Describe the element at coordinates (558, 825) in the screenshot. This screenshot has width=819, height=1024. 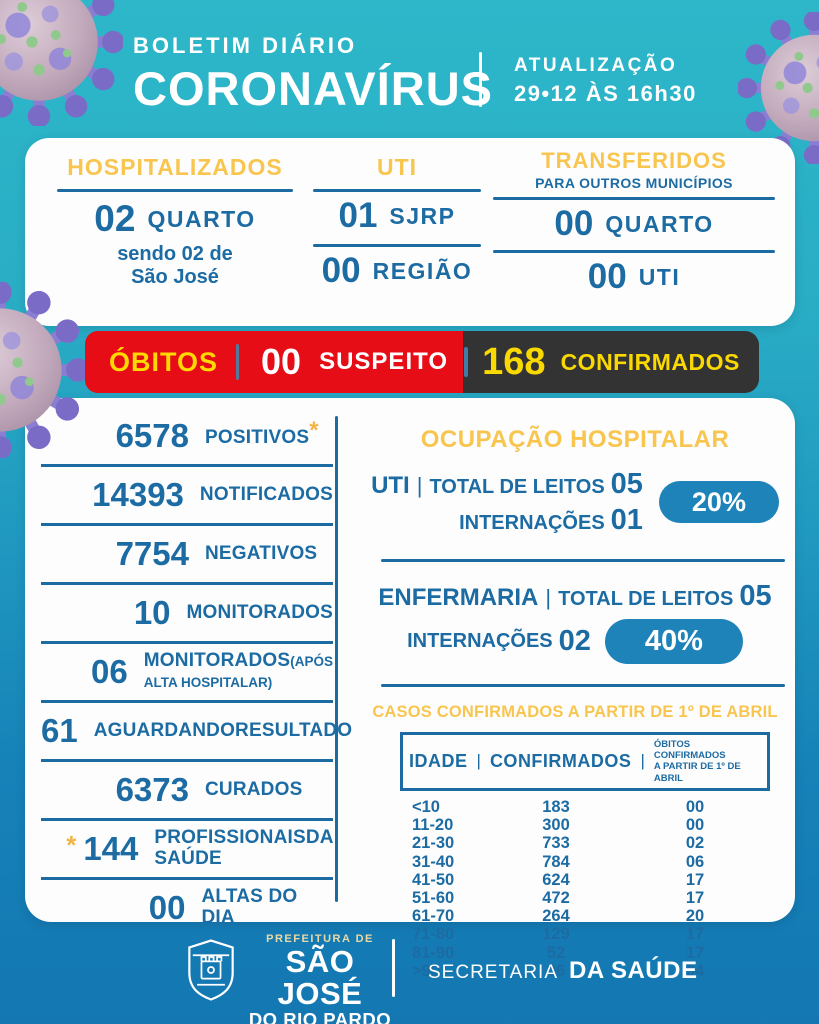
I see `table-row: 11-20 300 00` at that location.